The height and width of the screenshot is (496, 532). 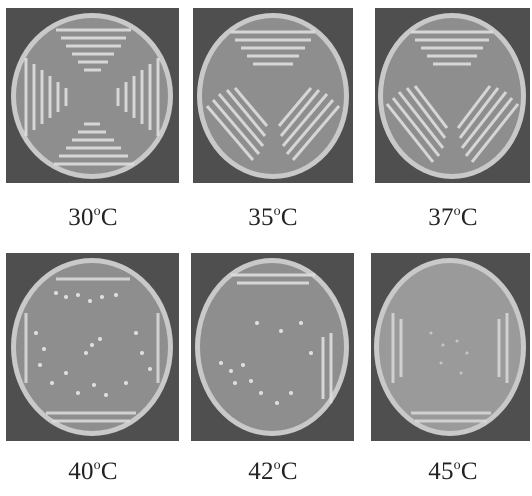 What do you see at coordinates (453, 217) in the screenshot?
I see `plate-label-37c: 37oC` at bounding box center [453, 217].